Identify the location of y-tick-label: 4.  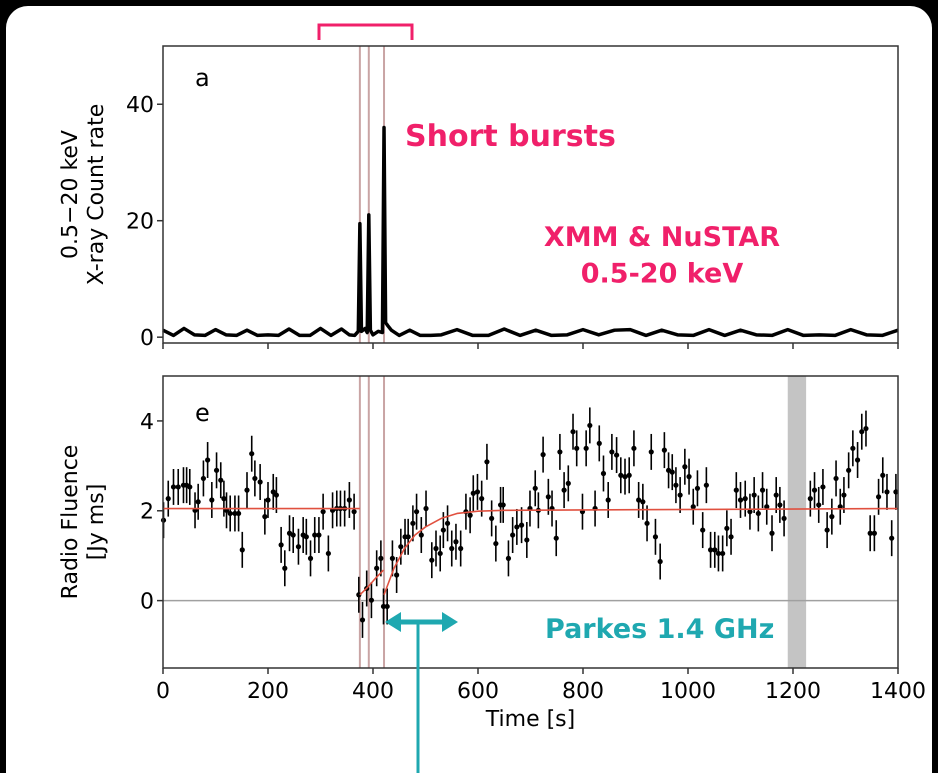
(147, 422).